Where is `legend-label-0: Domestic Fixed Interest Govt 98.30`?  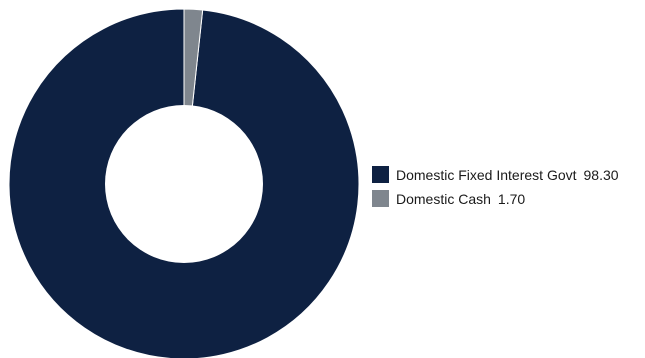
legend-label-0: Domestic Fixed Interest Govt 98.30 is located at coordinates (507, 175).